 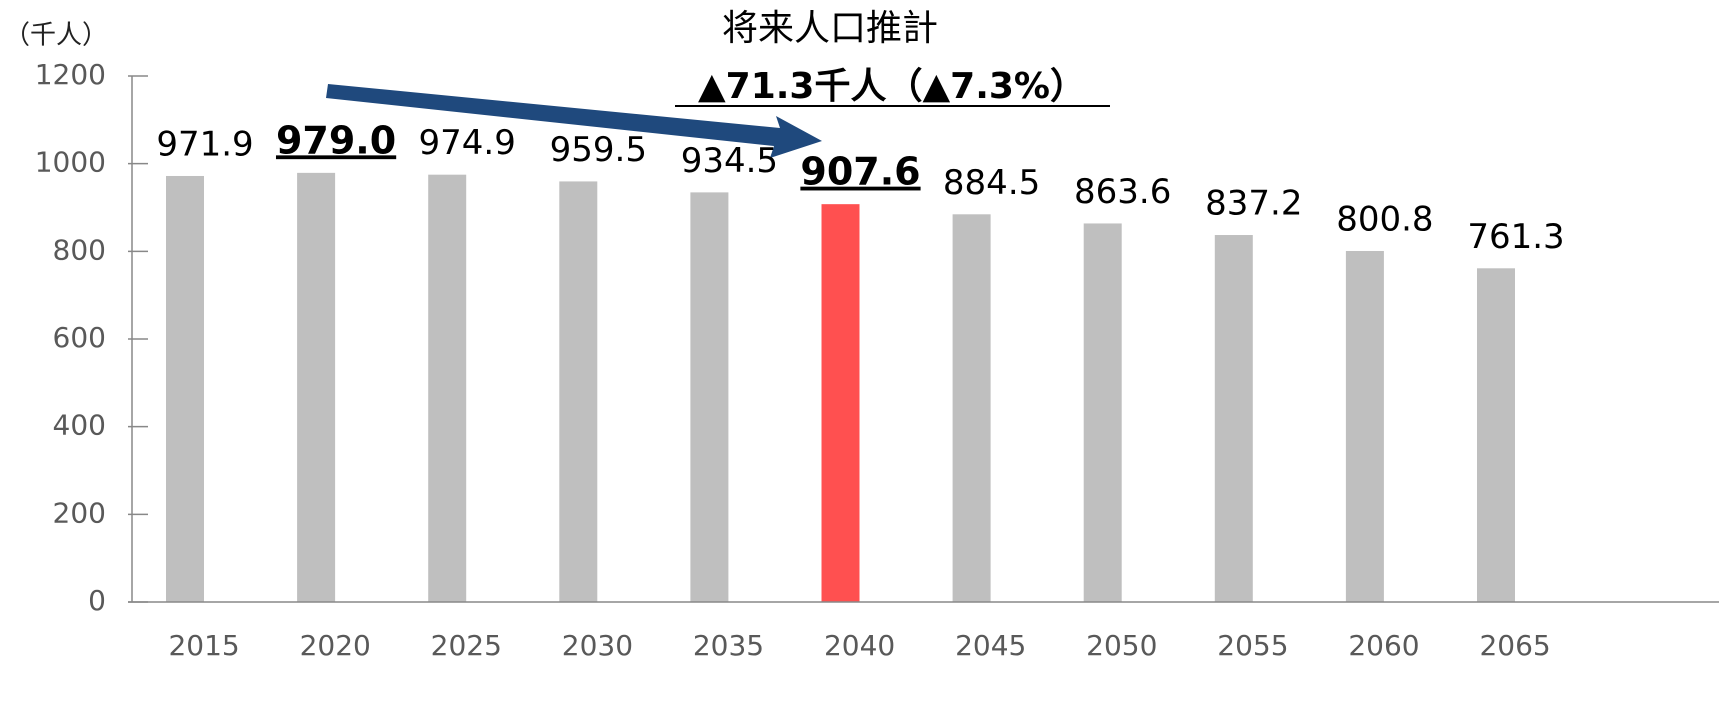 I want to click on x-tick-label: 2060, so click(x=1383, y=645).